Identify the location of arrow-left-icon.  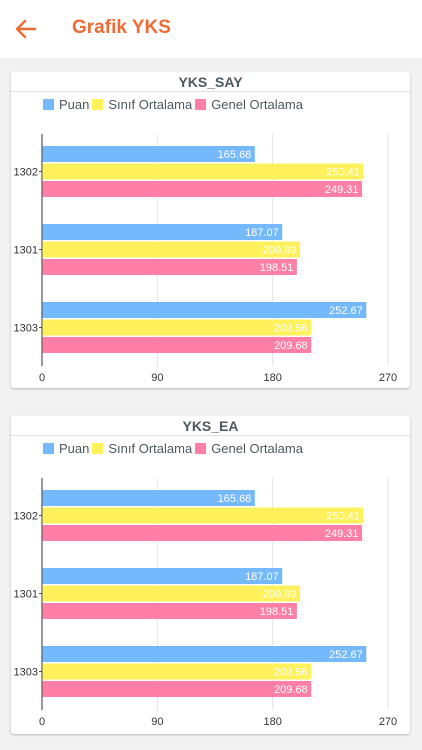
(26, 29).